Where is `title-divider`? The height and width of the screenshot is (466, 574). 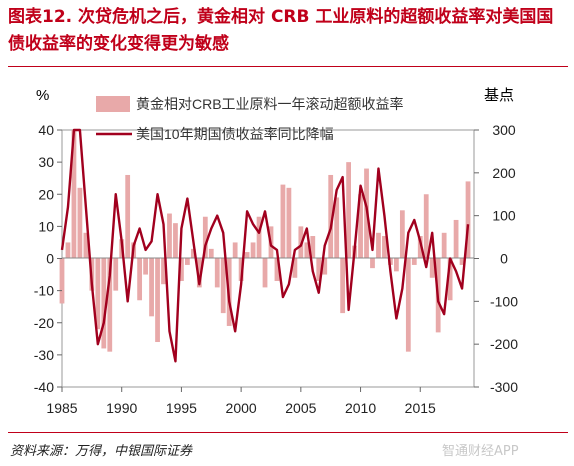
title-divider is located at coordinates (288, 66).